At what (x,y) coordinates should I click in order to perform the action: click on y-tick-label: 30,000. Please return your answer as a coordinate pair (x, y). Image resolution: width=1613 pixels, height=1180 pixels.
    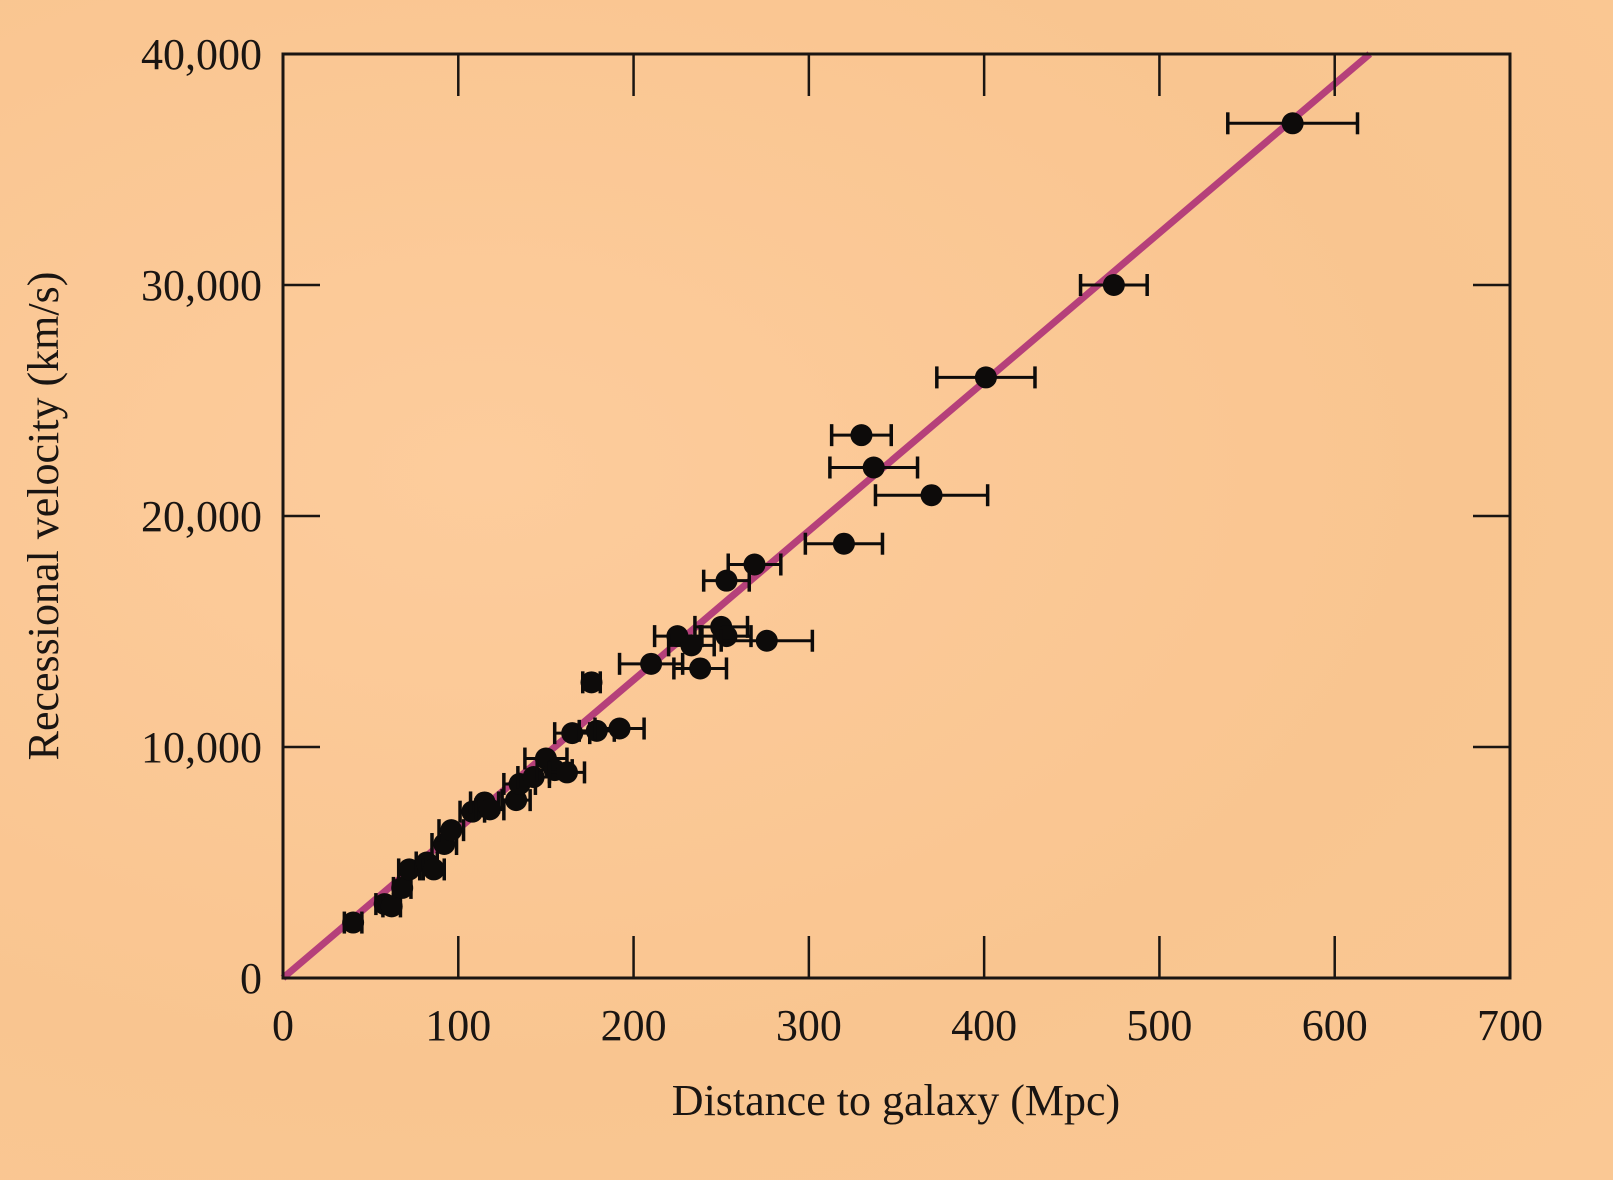
    Looking at the image, I should click on (201, 285).